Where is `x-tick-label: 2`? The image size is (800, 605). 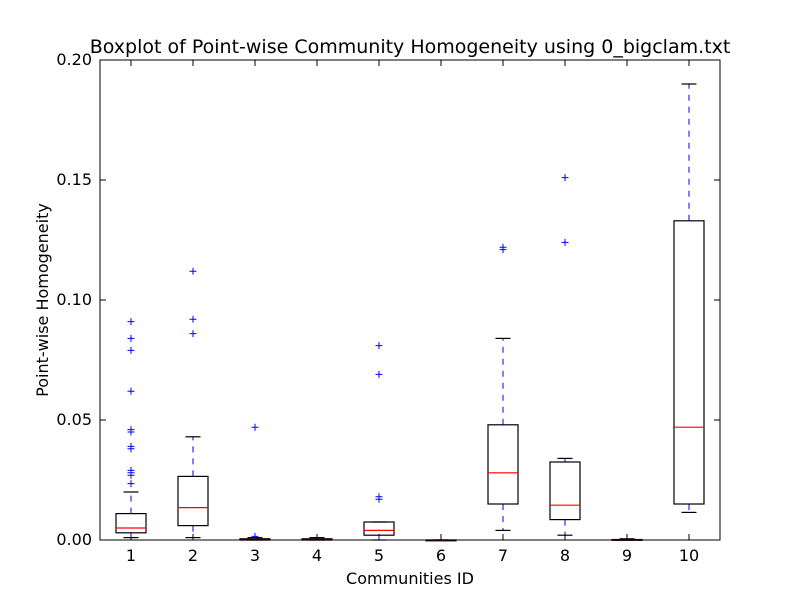
x-tick-label: 2 is located at coordinates (193, 555).